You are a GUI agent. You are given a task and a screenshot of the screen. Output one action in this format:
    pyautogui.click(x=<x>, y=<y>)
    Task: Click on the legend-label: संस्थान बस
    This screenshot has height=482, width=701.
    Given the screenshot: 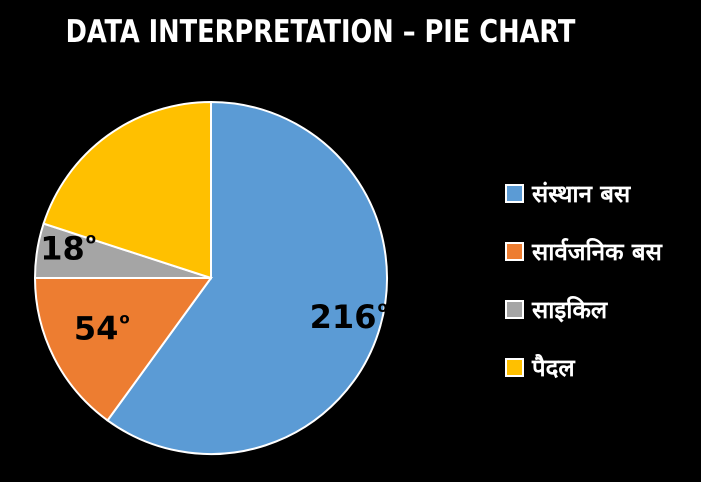 What is the action you would take?
    pyautogui.click(x=581, y=193)
    